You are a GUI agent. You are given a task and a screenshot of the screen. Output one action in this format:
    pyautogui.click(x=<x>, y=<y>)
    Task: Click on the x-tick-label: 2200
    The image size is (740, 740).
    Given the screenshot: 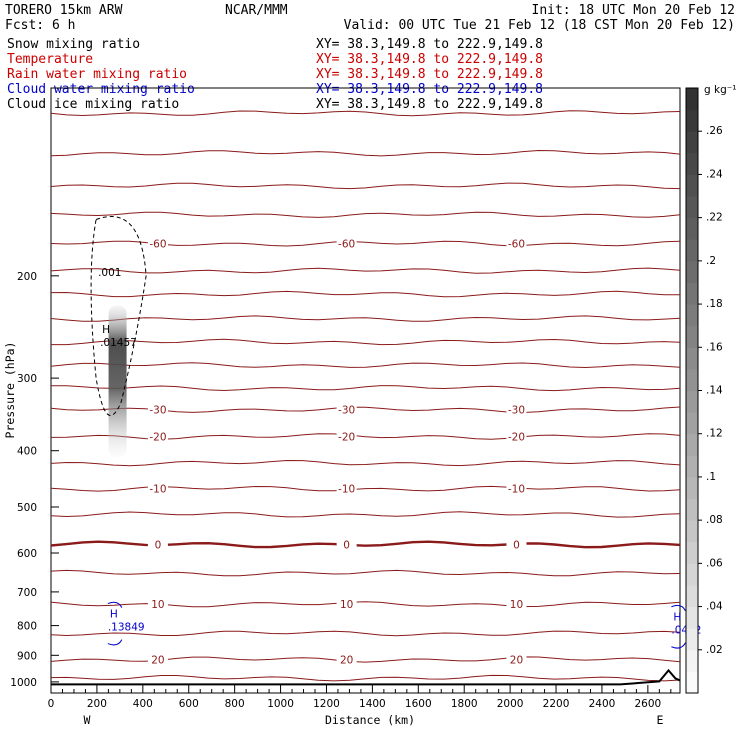 What is the action you would take?
    pyautogui.click(x=556, y=704)
    